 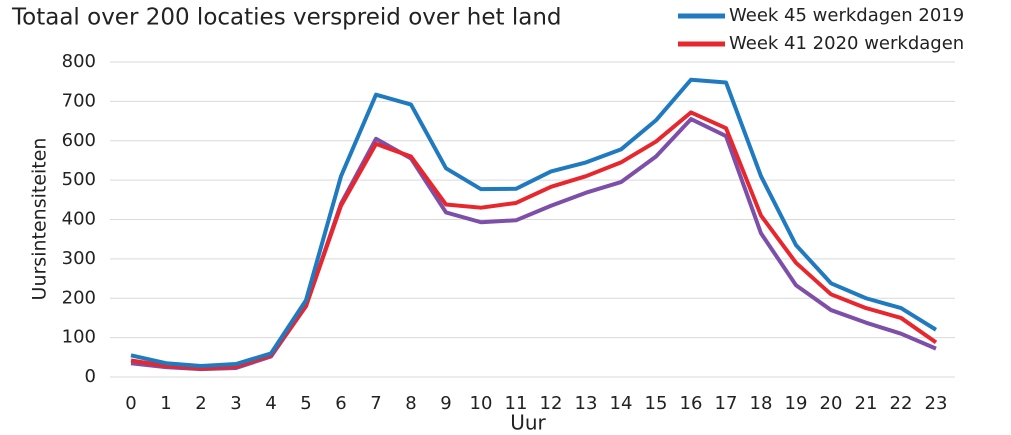 I want to click on x-tick-label: 2, so click(x=200, y=403).